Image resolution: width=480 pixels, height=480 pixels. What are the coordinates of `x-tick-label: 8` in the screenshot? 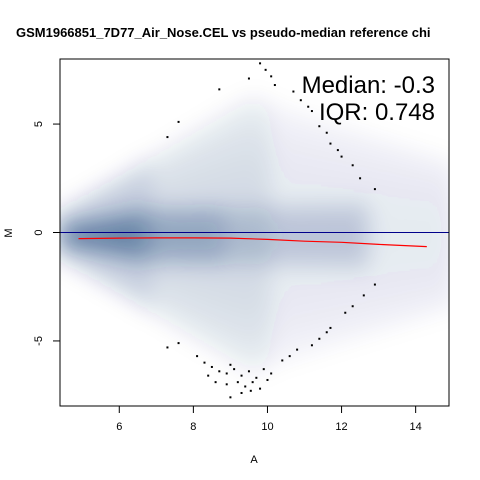 It's located at (193, 427).